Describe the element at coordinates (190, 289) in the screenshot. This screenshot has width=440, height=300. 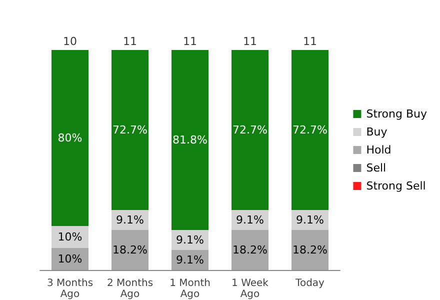
I see `x-tick-label: 1 Month Ago` at that location.